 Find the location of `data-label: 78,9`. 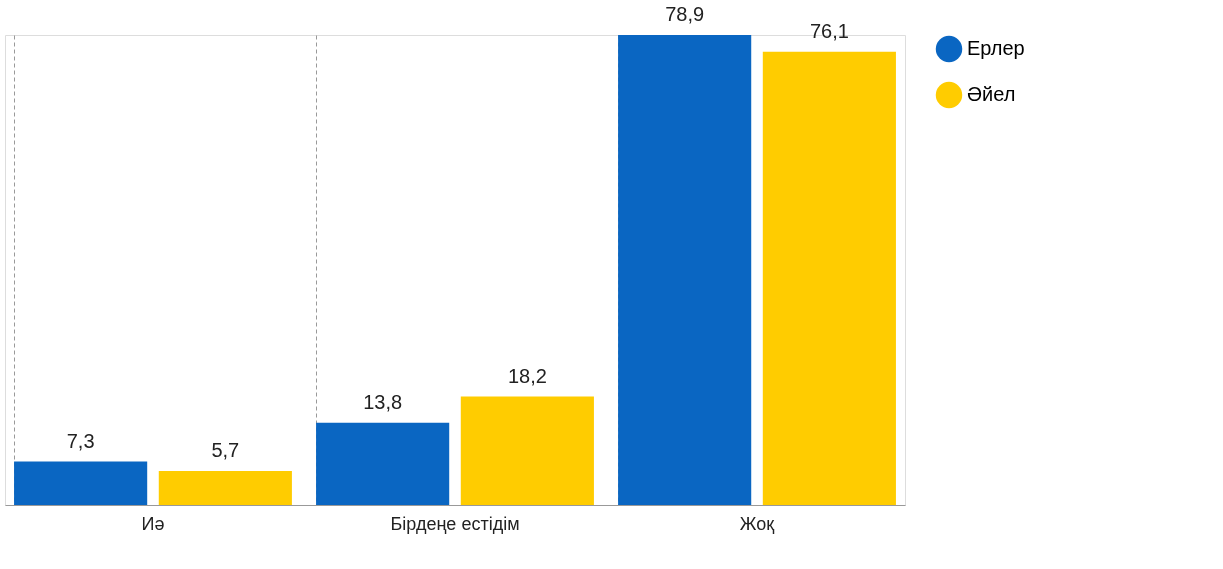

data-label: 78,9 is located at coordinates (685, 14).